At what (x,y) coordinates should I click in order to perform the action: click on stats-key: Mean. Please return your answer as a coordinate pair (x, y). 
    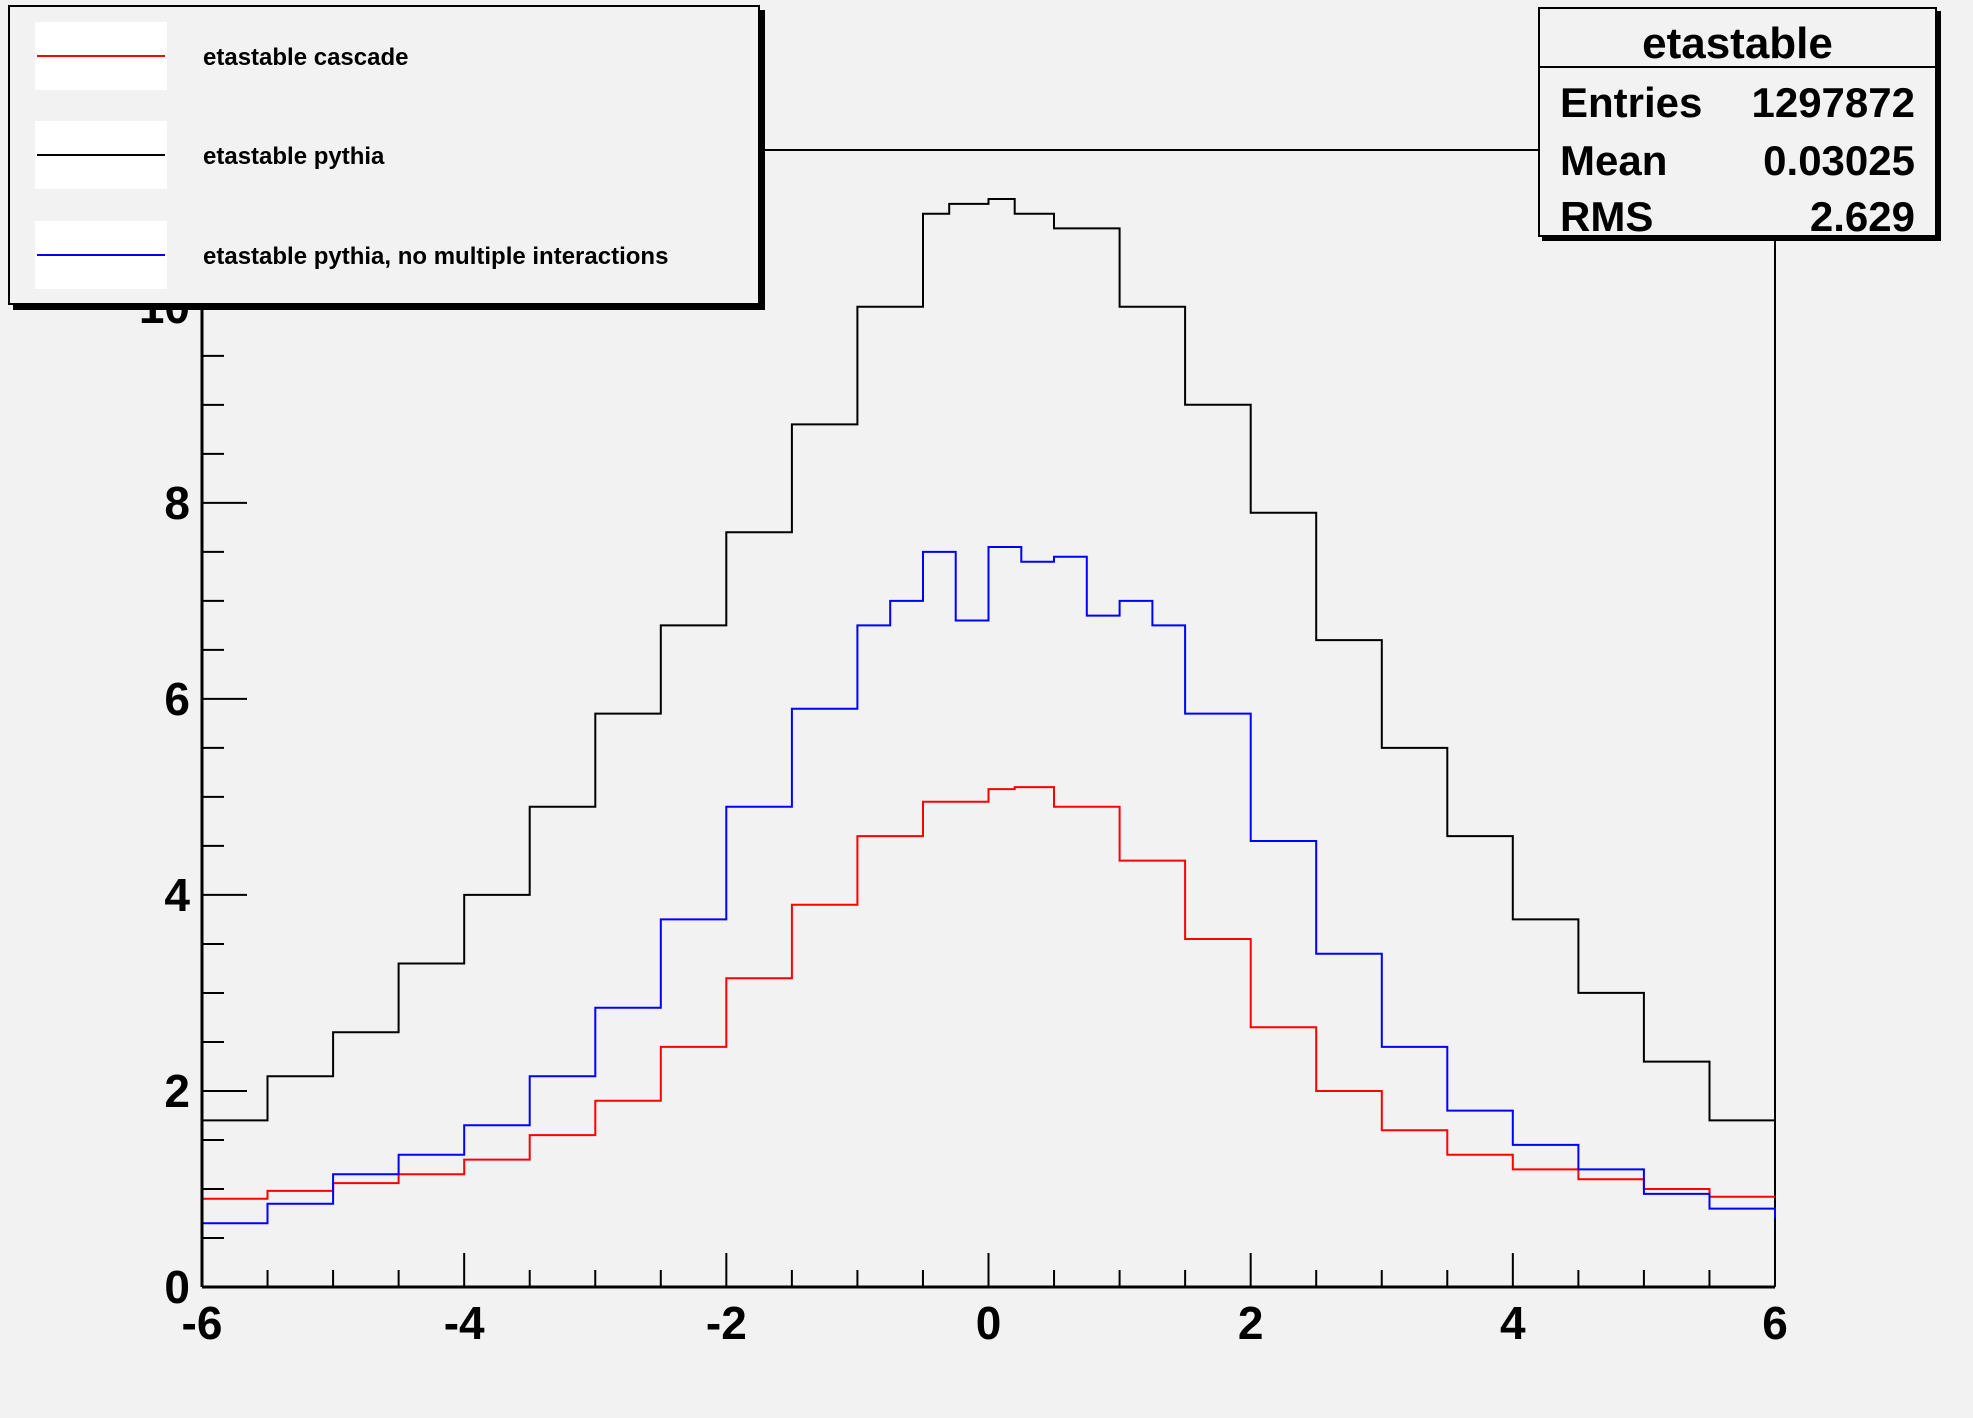
    Looking at the image, I should click on (1614, 160).